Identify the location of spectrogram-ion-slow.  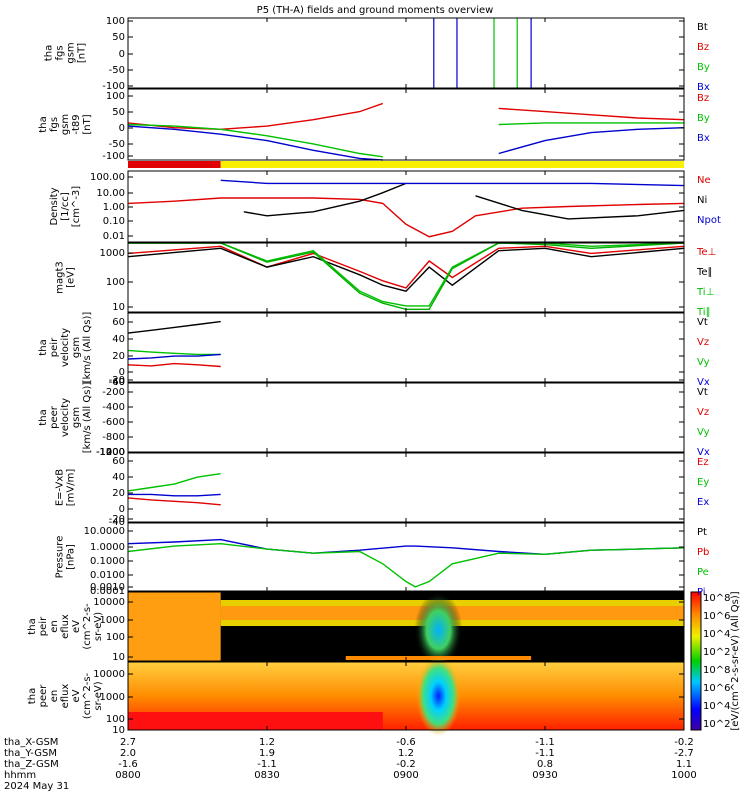
(174, 626).